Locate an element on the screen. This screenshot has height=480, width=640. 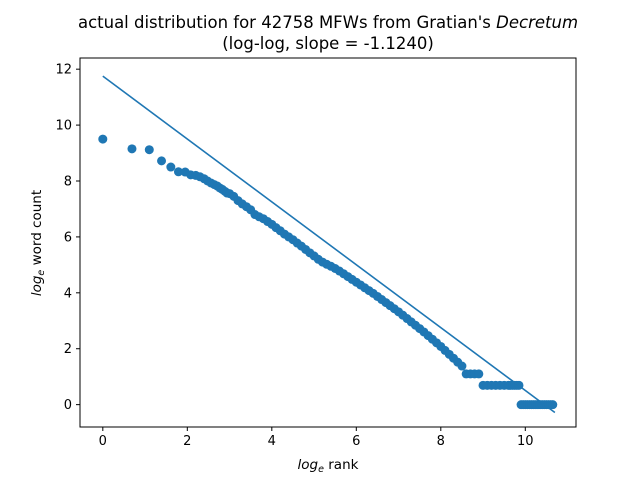
y-tick-label: 0 is located at coordinates (68, 405).